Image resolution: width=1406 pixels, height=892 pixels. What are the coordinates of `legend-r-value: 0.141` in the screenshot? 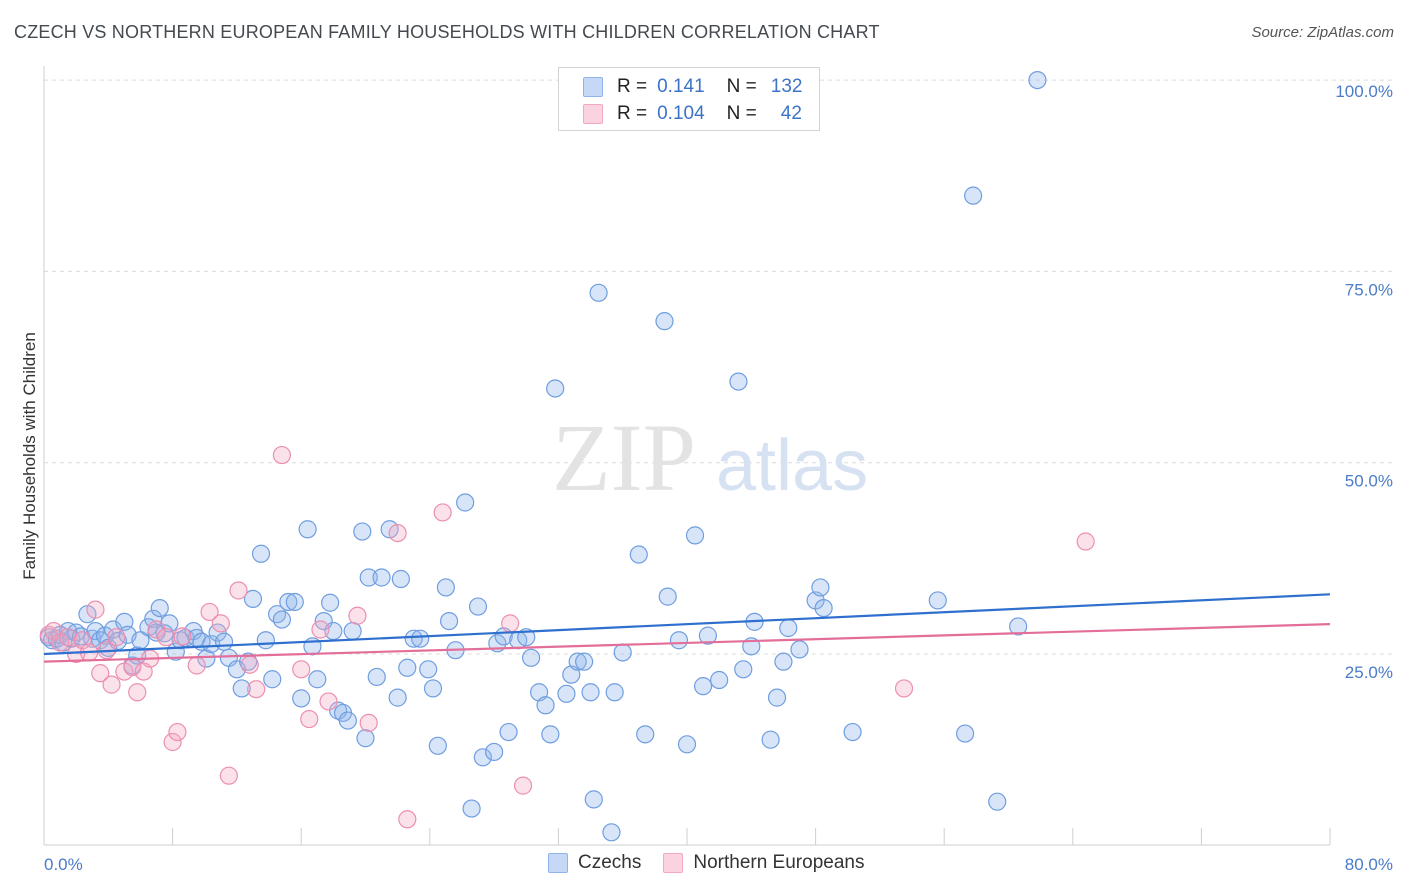 It's located at (681, 86).